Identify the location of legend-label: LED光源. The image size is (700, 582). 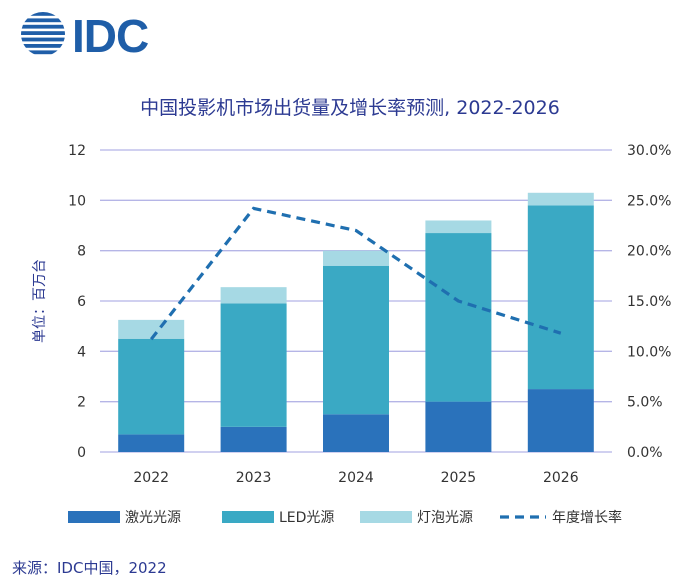
(306, 518).